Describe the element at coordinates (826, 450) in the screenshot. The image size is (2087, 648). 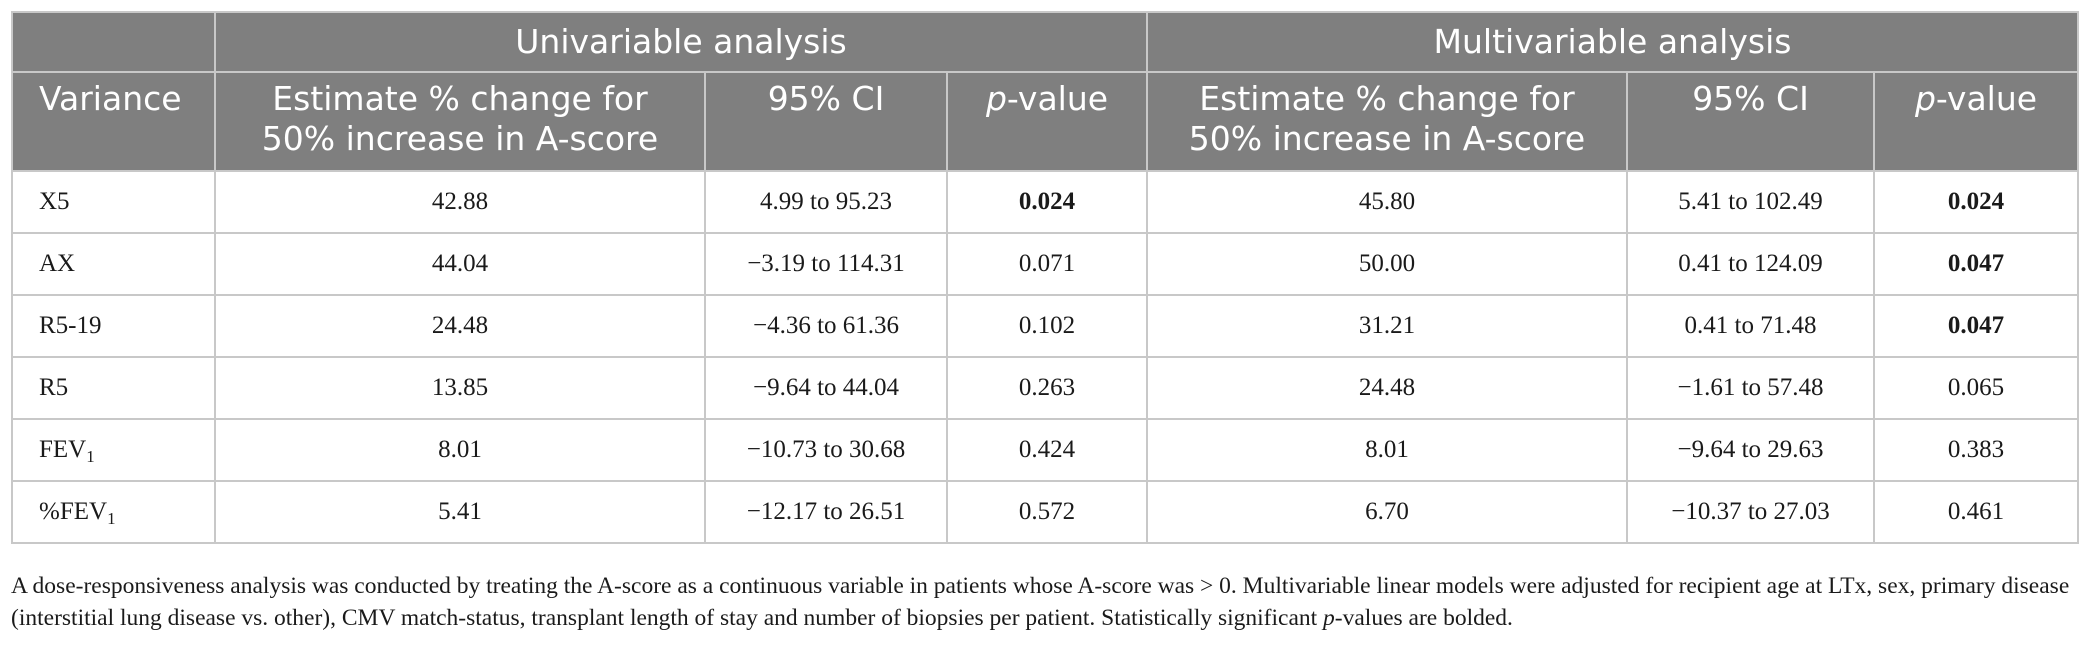
I see `cell-u-ci: −10.73 to 30.68` at that location.